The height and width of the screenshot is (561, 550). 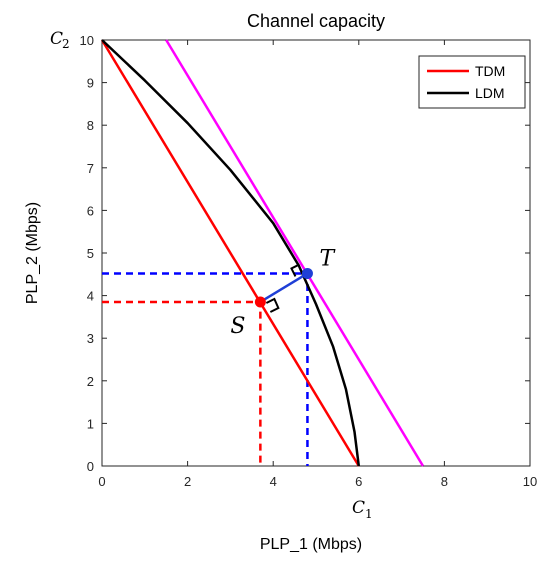 What do you see at coordinates (490, 71) in the screenshot?
I see `legend-label-tdm: TDM` at bounding box center [490, 71].